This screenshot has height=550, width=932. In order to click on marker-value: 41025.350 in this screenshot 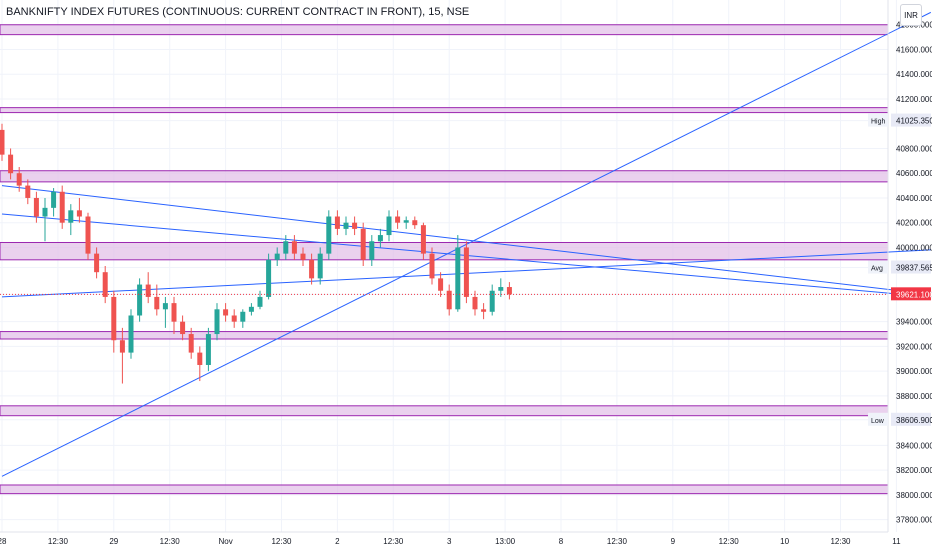, I will do `click(914, 121)`.